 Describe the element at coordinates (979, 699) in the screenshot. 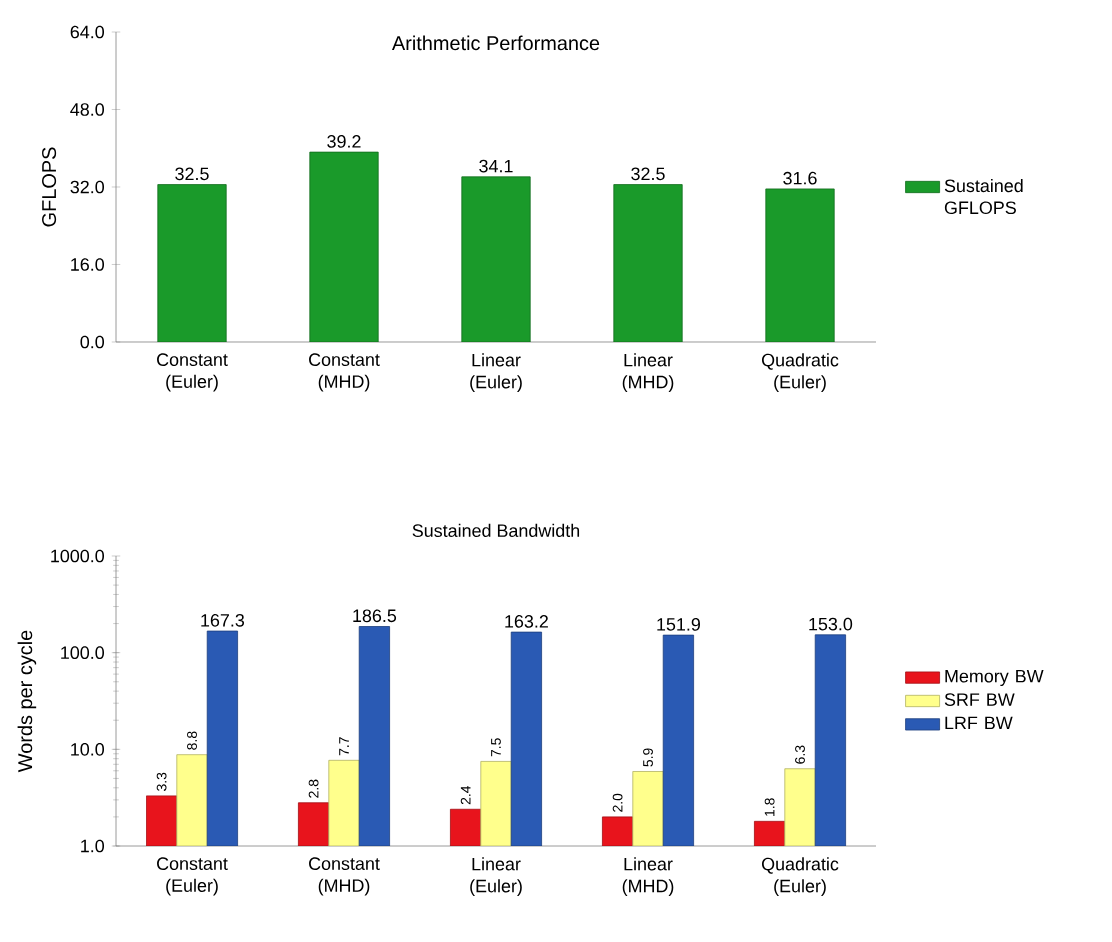

I see `legend-label: SRF BW` at that location.